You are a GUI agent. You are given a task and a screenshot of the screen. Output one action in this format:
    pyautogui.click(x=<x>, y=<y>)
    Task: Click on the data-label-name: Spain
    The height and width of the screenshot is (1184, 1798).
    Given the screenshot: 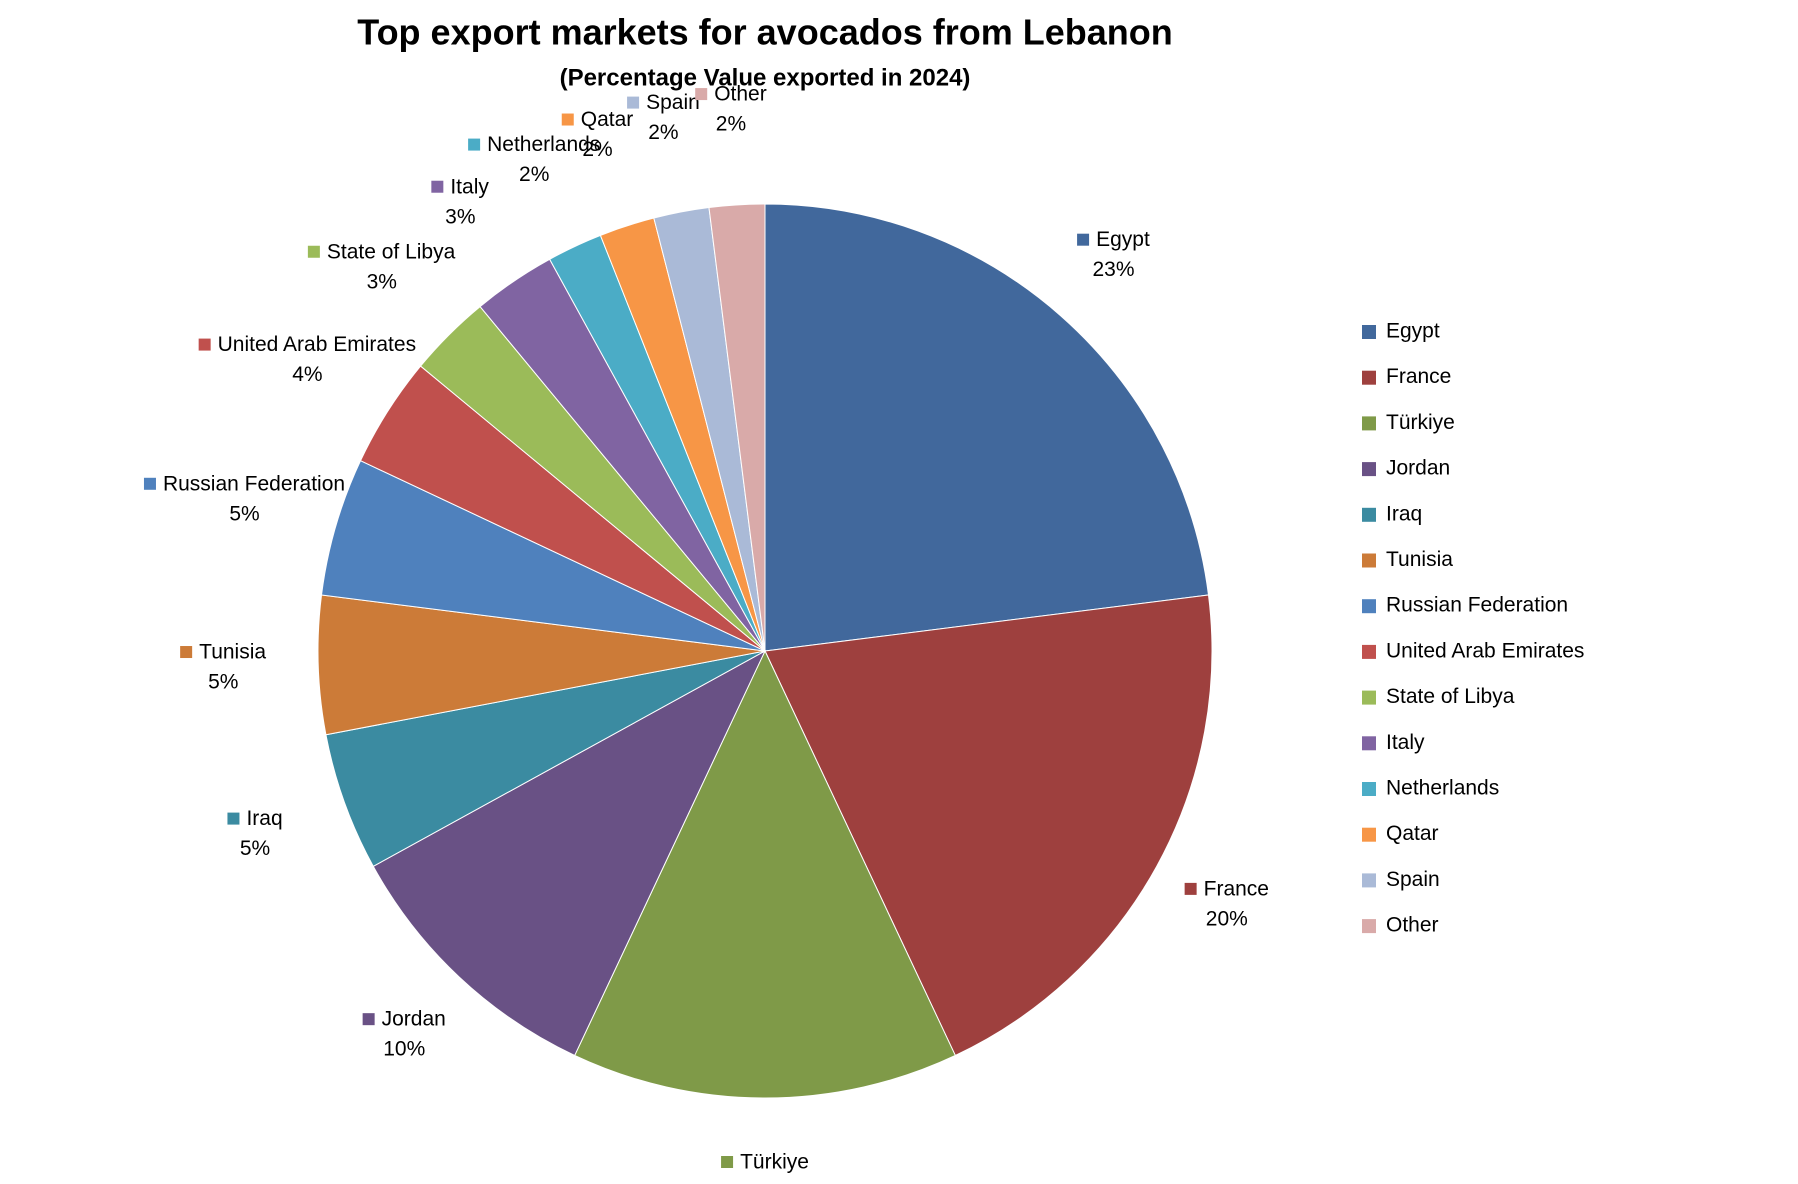 What is the action you would take?
    pyautogui.click(x=673, y=102)
    